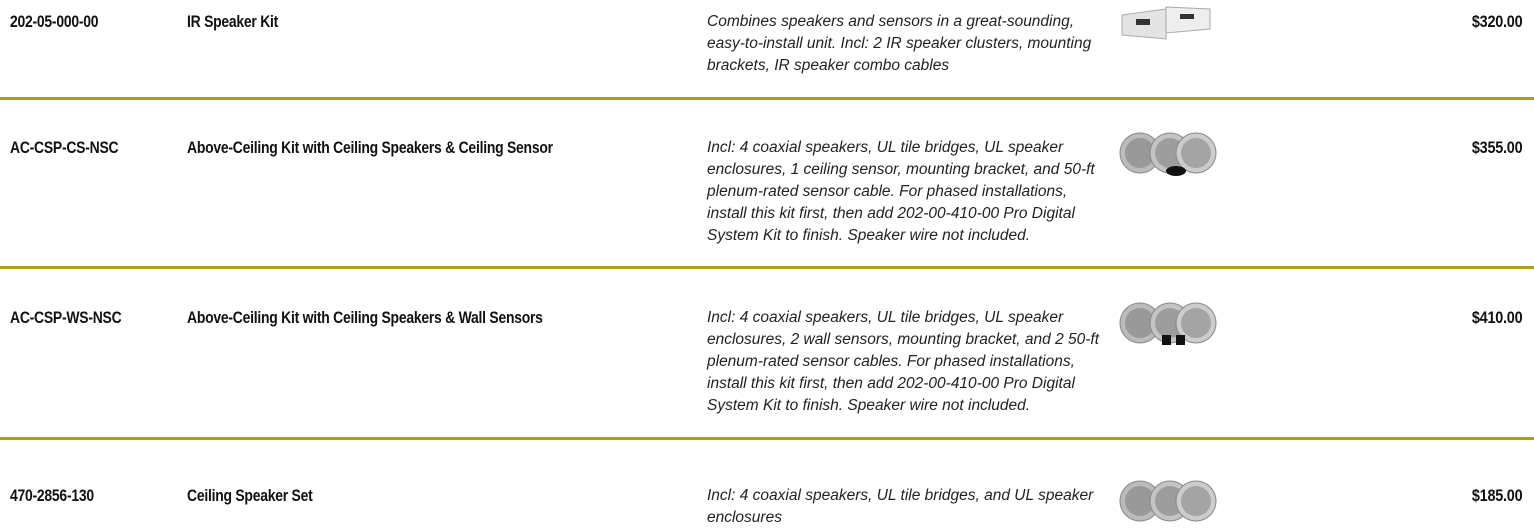 The height and width of the screenshot is (529, 1534). I want to click on sku: AC-CSP-CS-NSC, so click(64, 147).